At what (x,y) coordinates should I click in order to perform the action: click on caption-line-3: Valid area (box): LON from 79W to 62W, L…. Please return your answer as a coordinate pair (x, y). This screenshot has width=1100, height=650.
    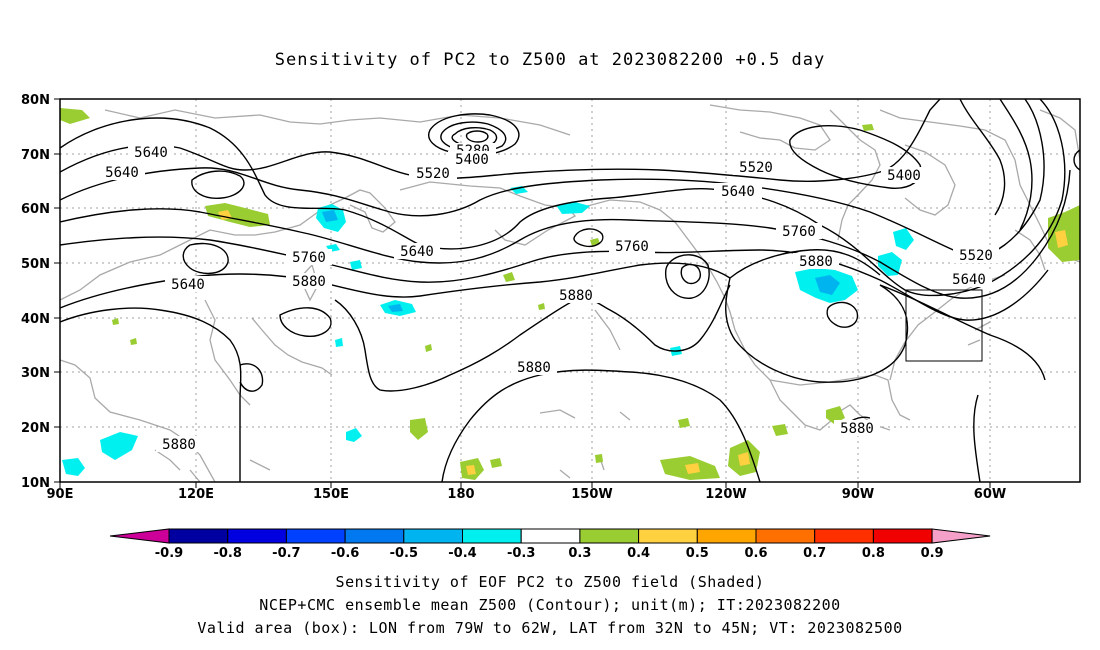
    Looking at the image, I should click on (550, 628).